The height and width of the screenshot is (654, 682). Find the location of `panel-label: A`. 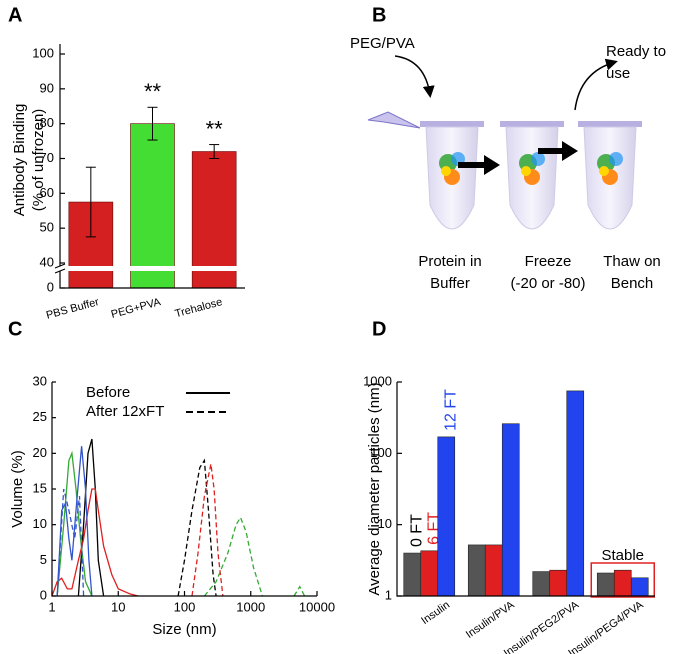

panel-label: A is located at coordinates (15, 15).